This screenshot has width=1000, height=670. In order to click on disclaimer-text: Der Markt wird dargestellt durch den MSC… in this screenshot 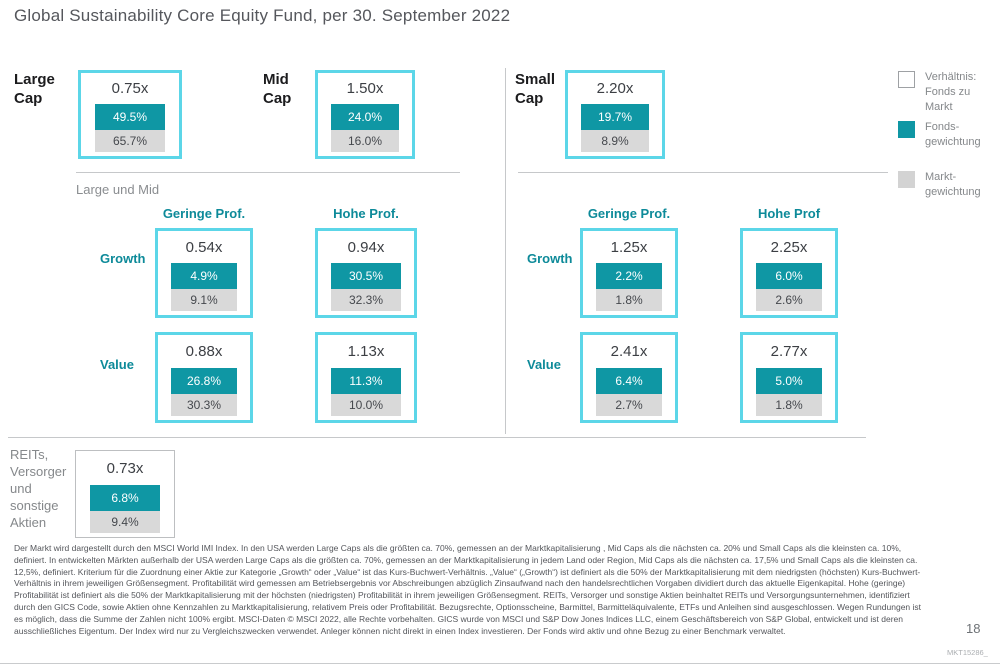, I will do `click(488, 590)`.